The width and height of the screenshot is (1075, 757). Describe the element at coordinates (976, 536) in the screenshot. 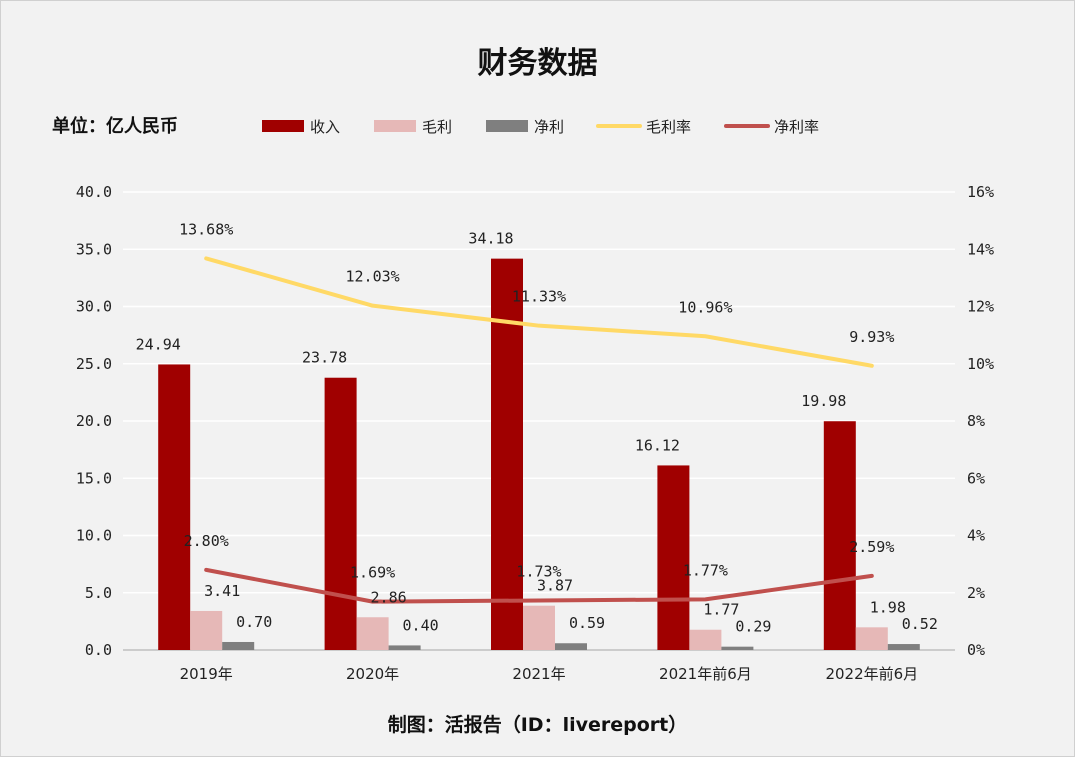

I see `y-right-tick-label: 4%` at that location.